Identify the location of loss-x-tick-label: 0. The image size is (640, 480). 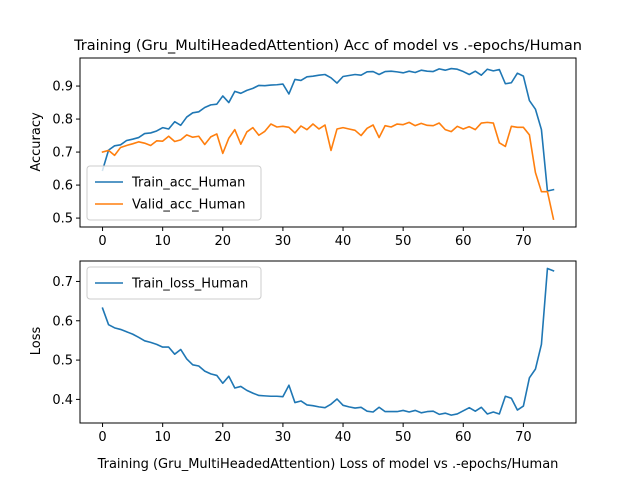
(102, 437).